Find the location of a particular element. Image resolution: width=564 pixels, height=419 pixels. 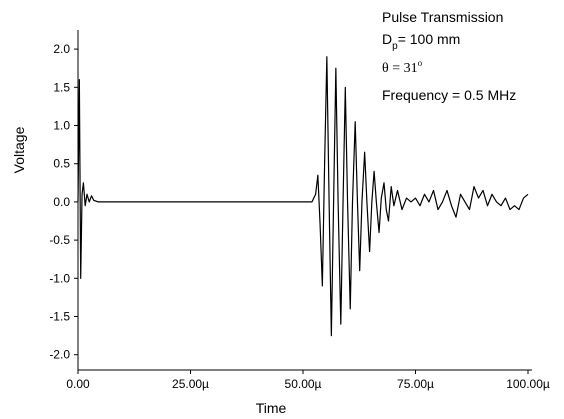

y-tick-label: 1.5 is located at coordinates (61, 87).